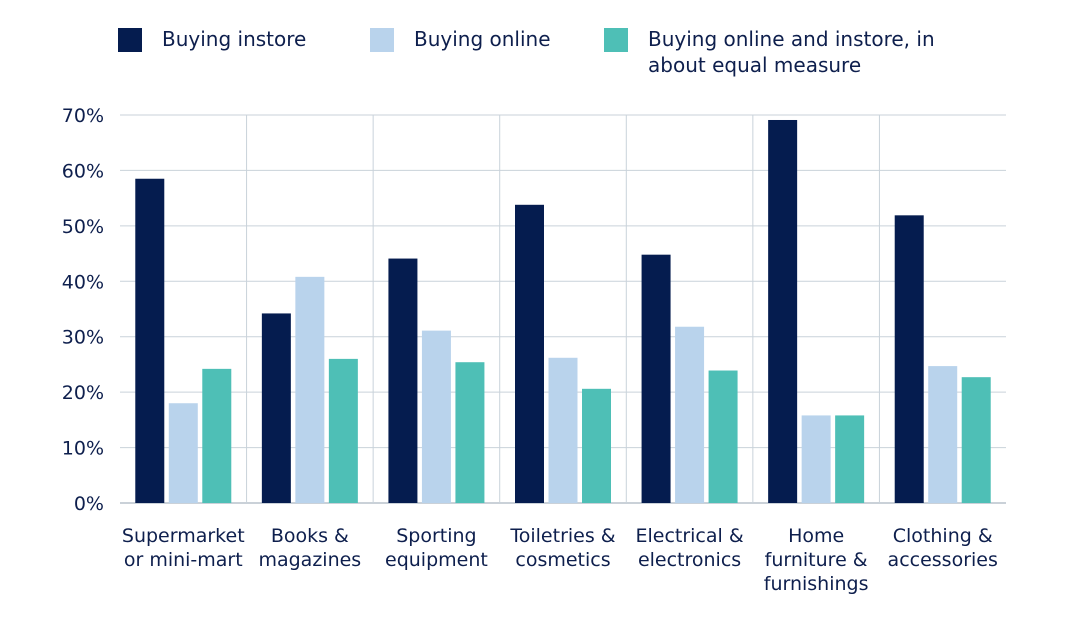 The image size is (1080, 642). What do you see at coordinates (616, 40) in the screenshot?
I see `legend-swatch-both` at bounding box center [616, 40].